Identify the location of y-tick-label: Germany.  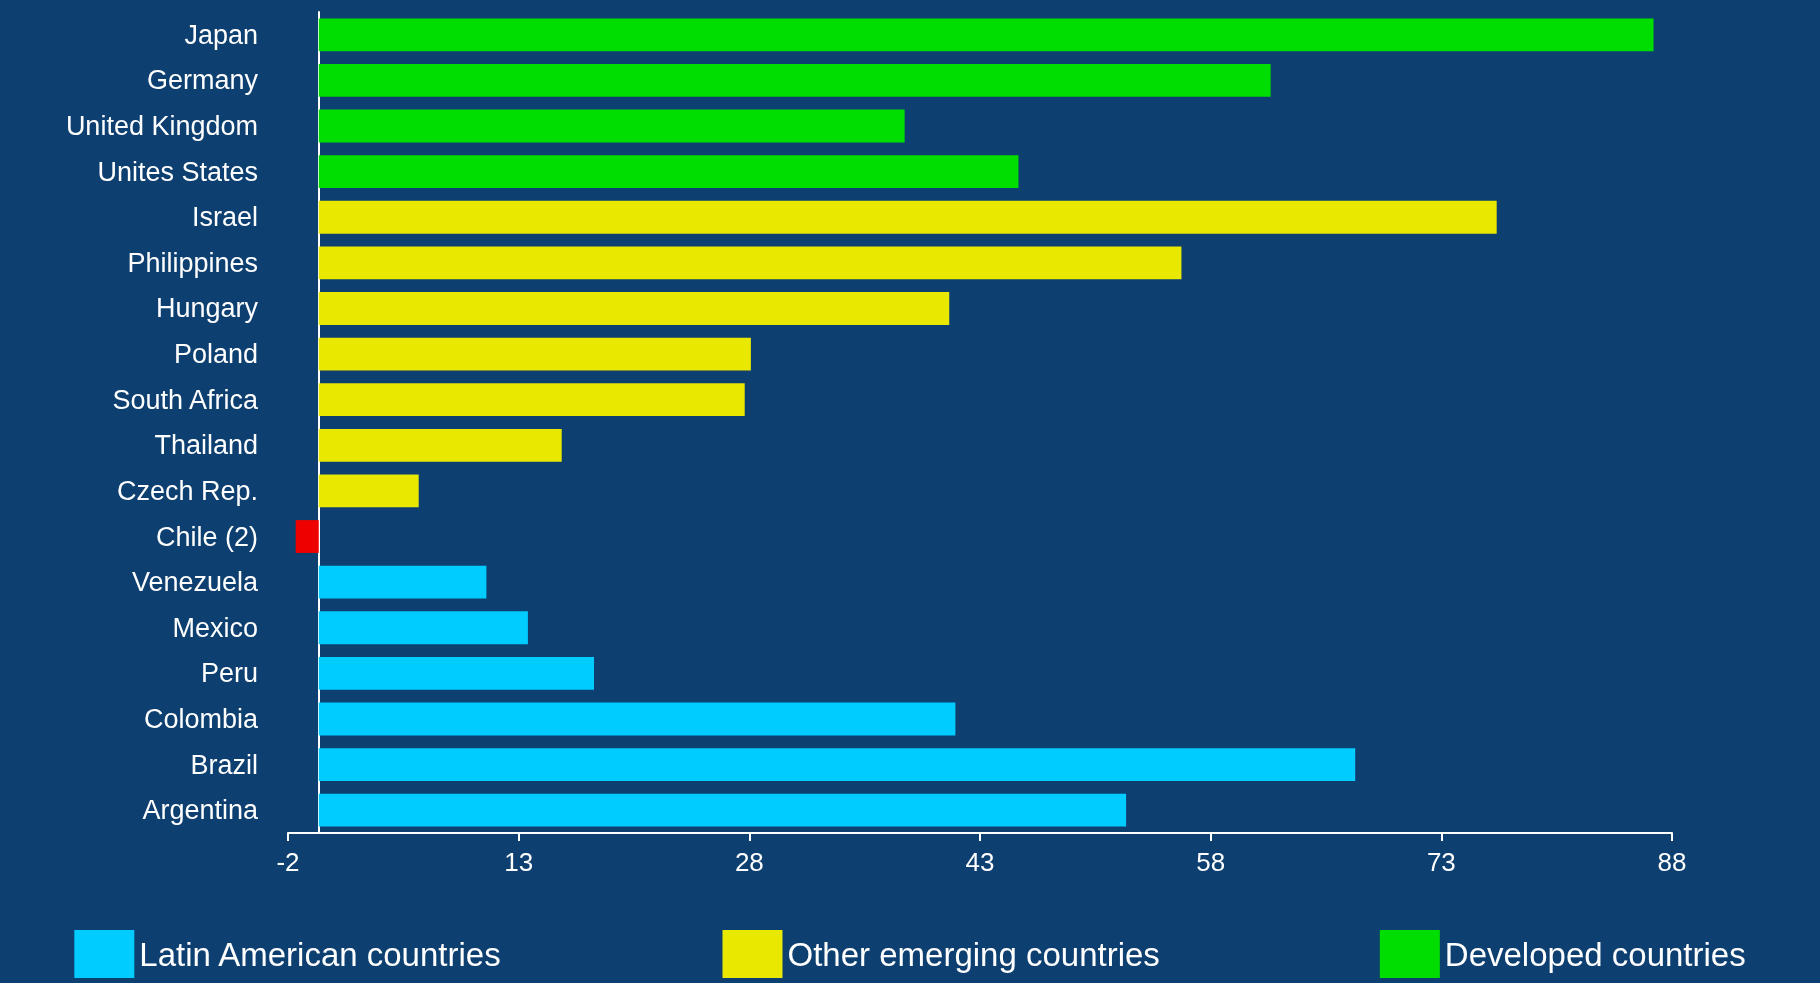
(202, 80).